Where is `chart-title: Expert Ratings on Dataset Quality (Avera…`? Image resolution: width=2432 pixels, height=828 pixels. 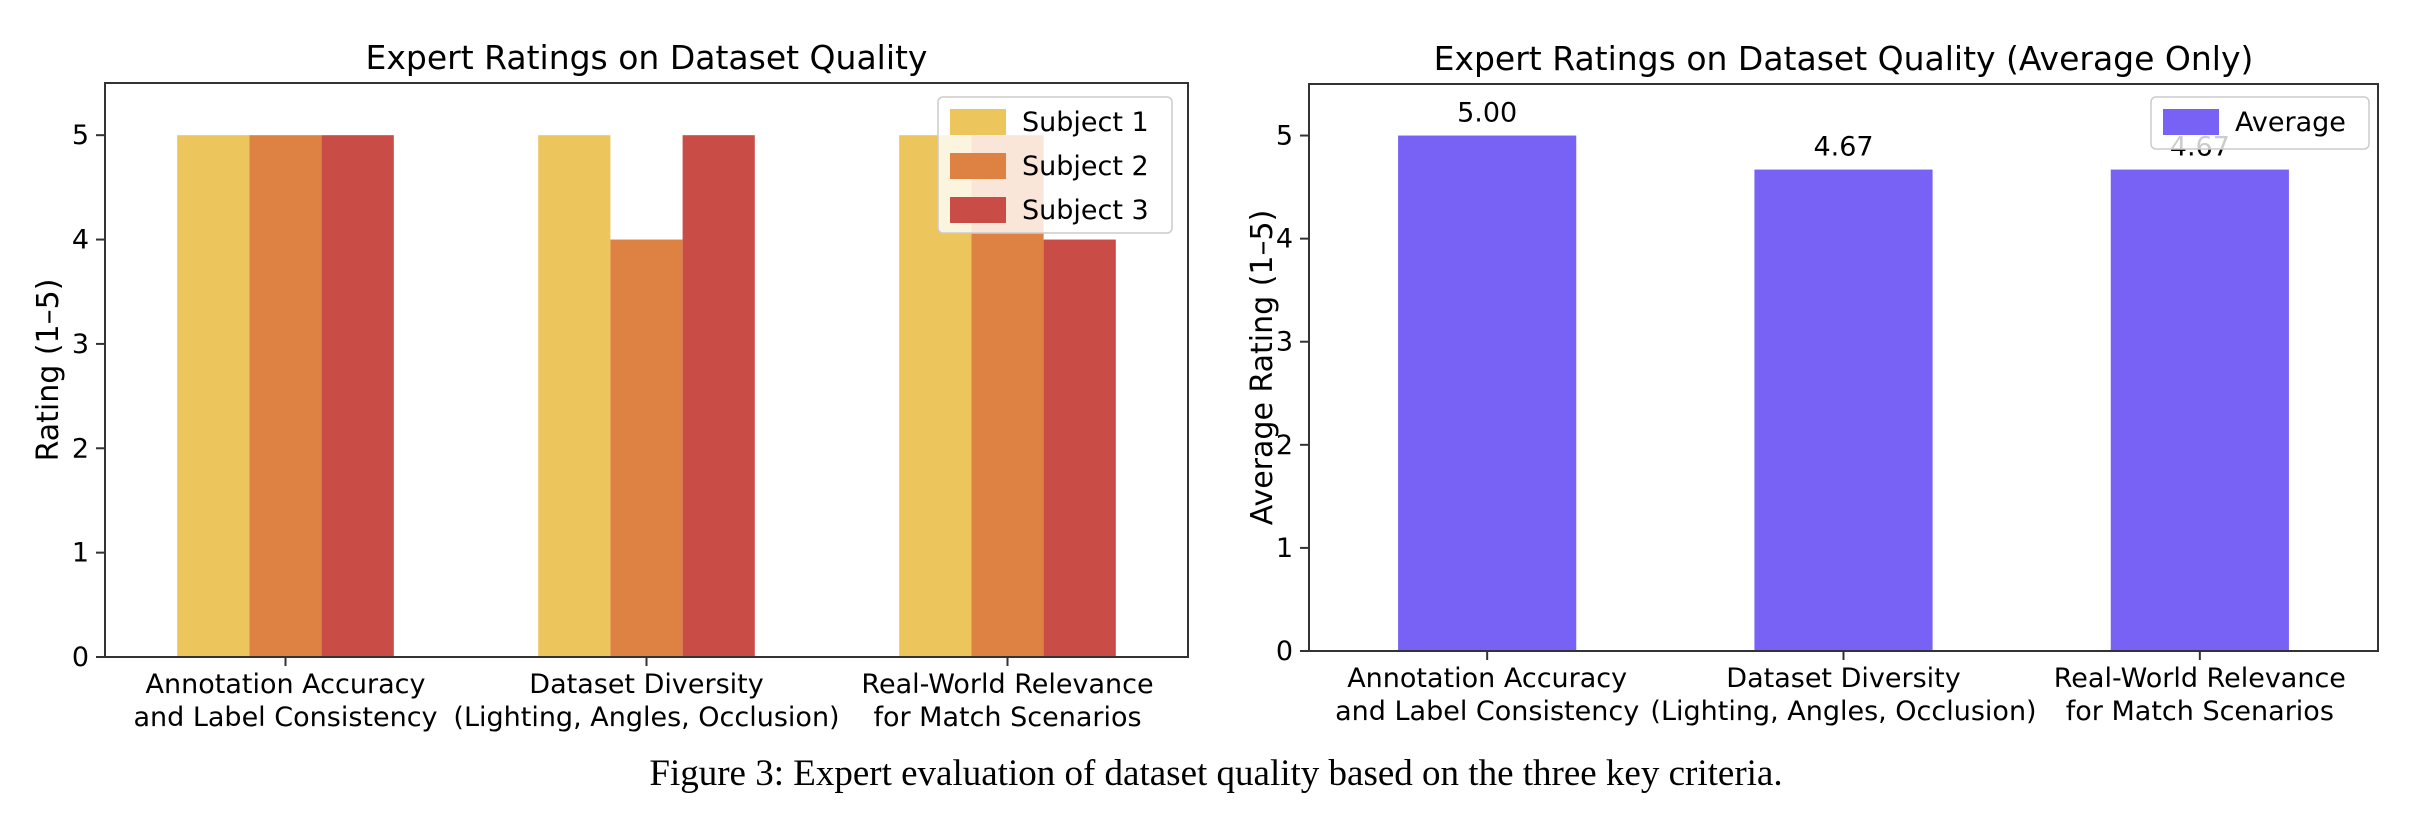
chart-title: Expert Ratings on Dataset Quality (Avera… is located at coordinates (1844, 58).